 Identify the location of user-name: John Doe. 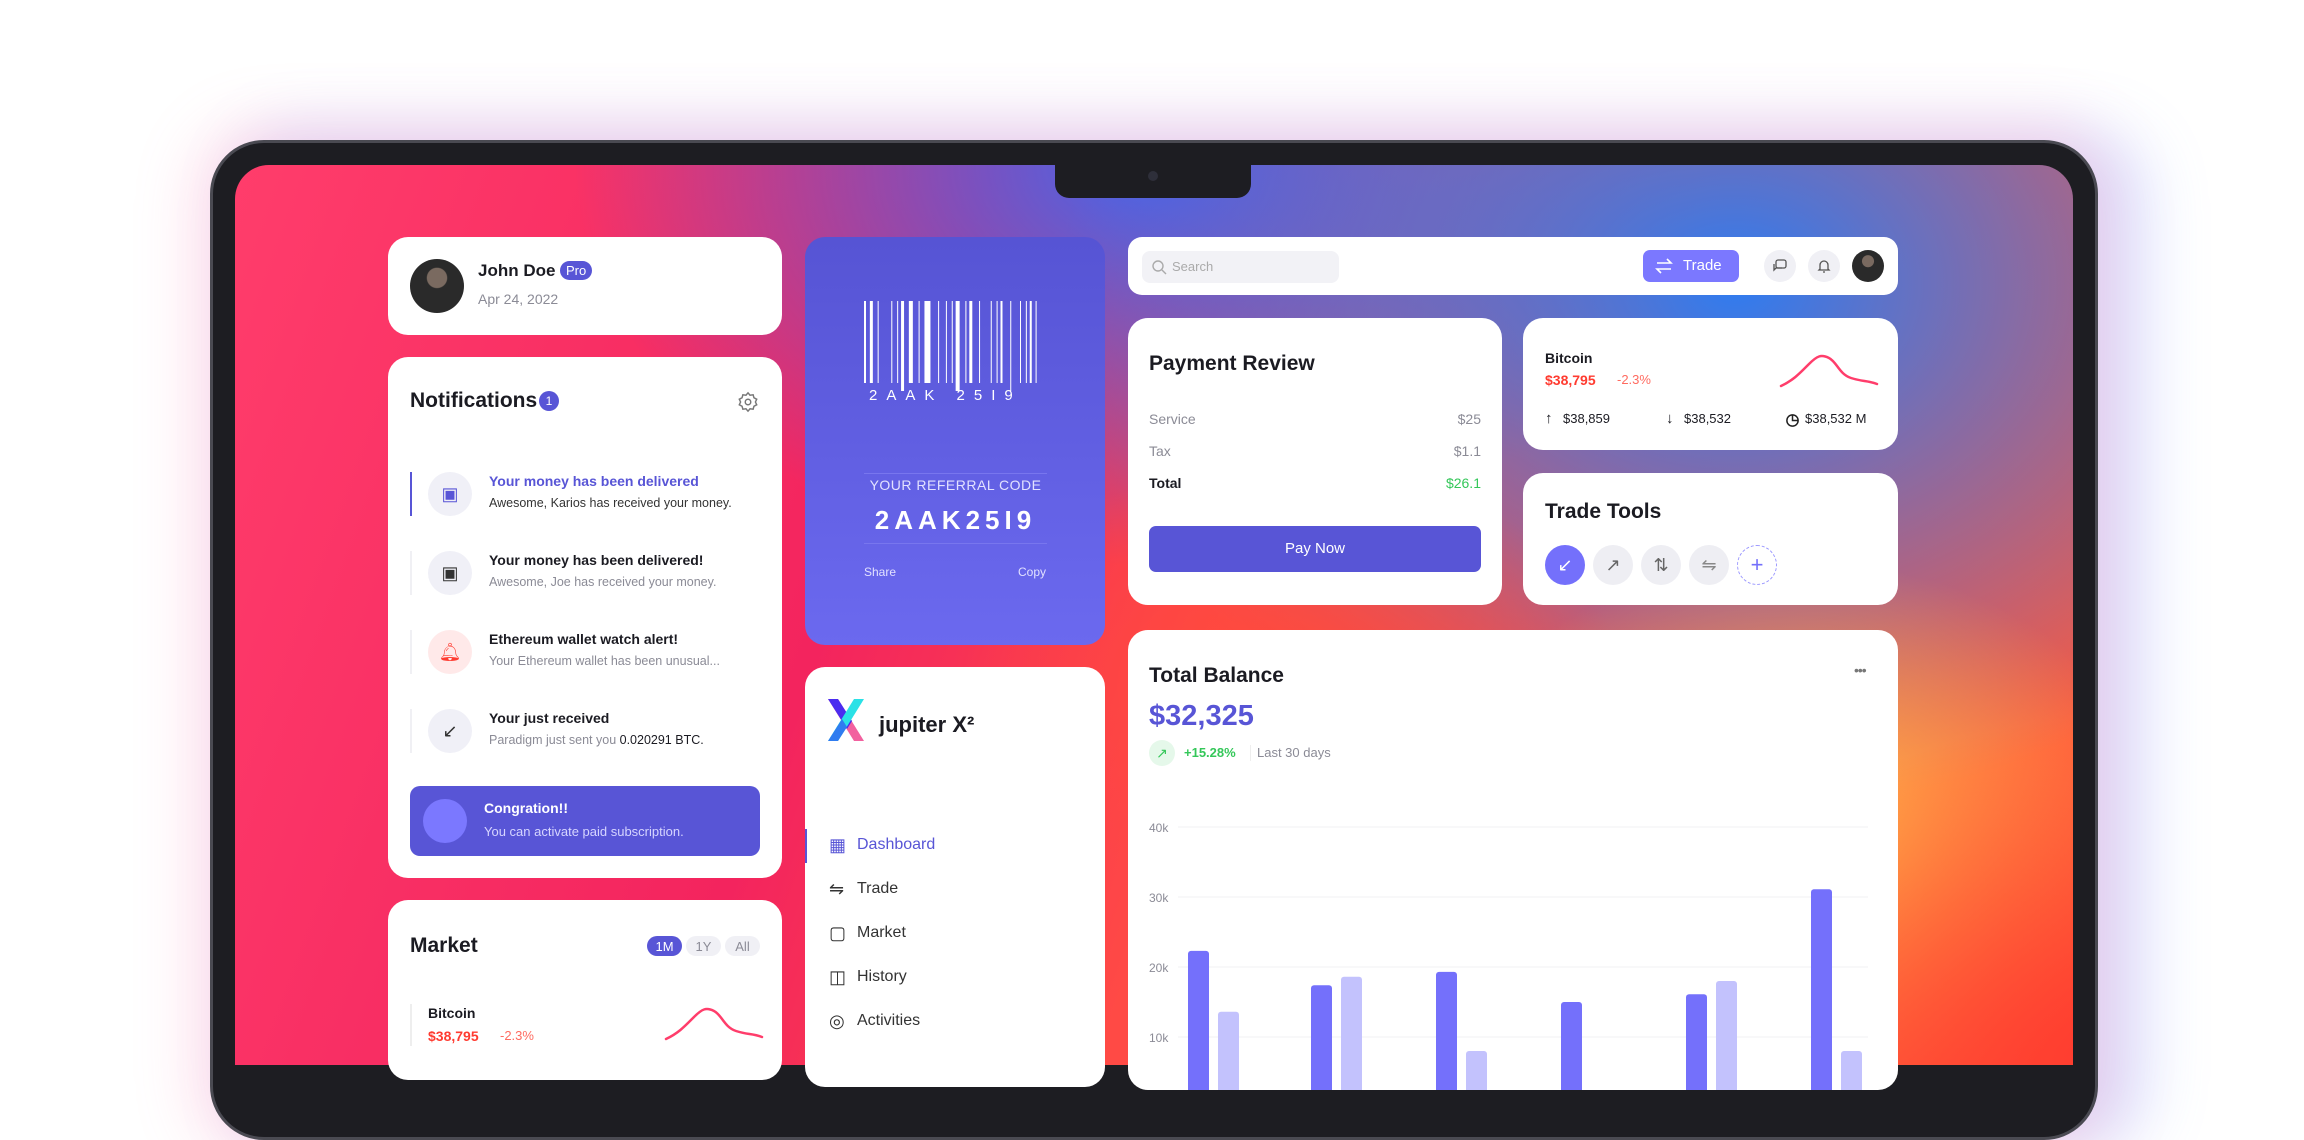
(517, 270).